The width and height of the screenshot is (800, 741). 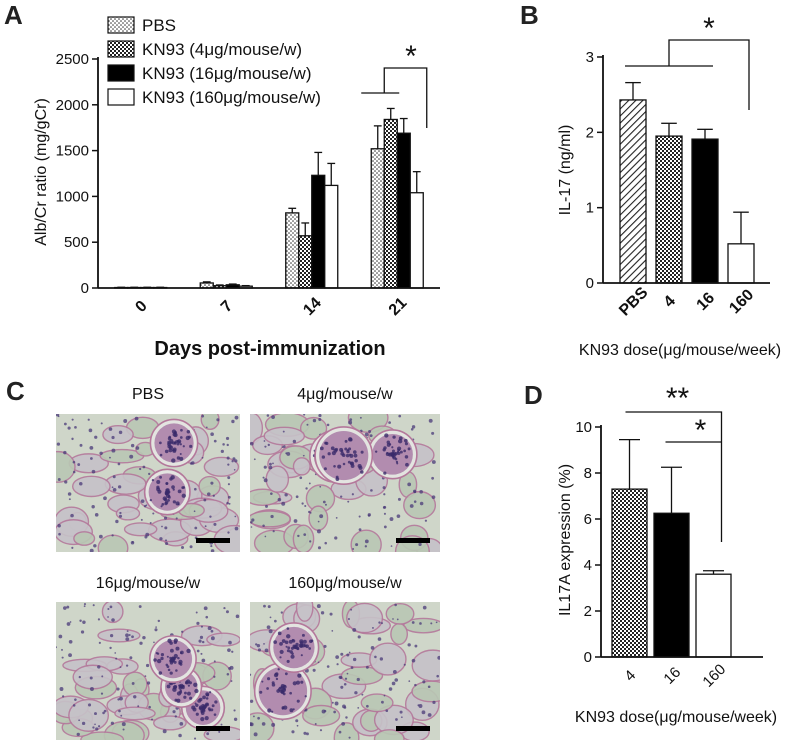 I want to click on chart-b-x-axis-label: KN93 dose(μg/mouse/week), so click(x=680, y=350).